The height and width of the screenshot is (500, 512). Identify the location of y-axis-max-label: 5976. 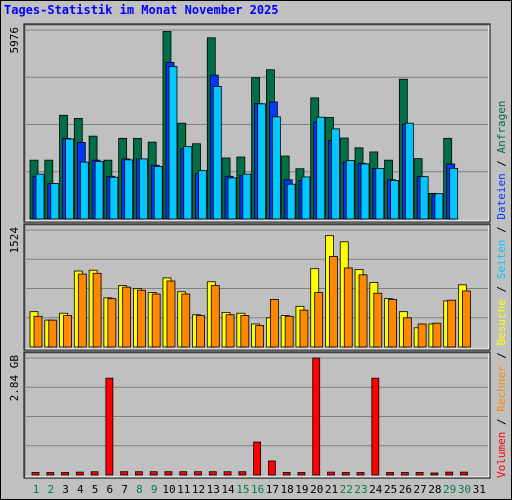
(14, 40).